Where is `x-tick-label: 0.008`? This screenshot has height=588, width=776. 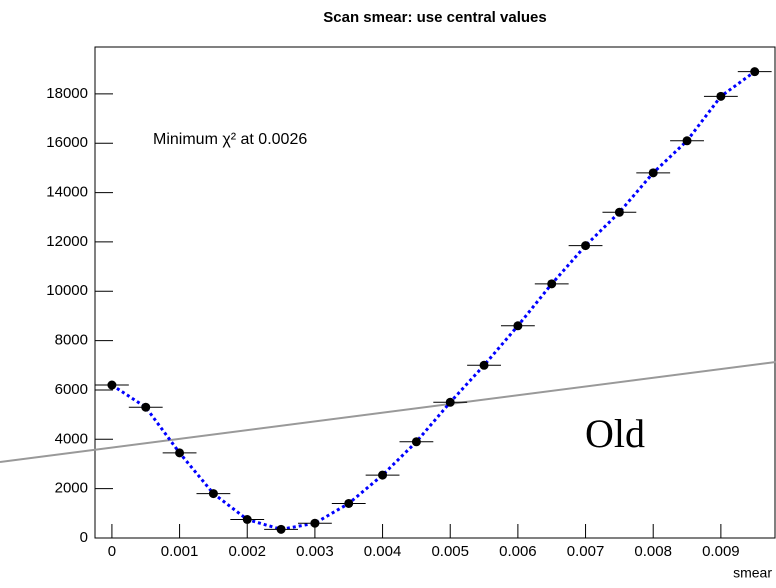 x-tick-label: 0.008 is located at coordinates (653, 551).